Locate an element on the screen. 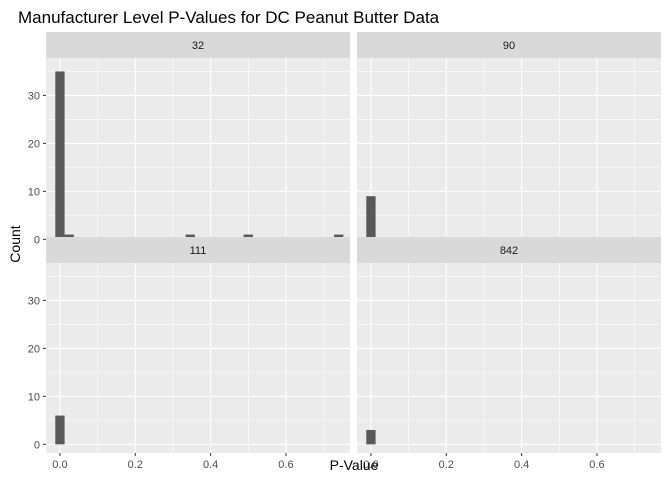 The image size is (672, 480). facet-strip-label: 111 is located at coordinates (198, 251).